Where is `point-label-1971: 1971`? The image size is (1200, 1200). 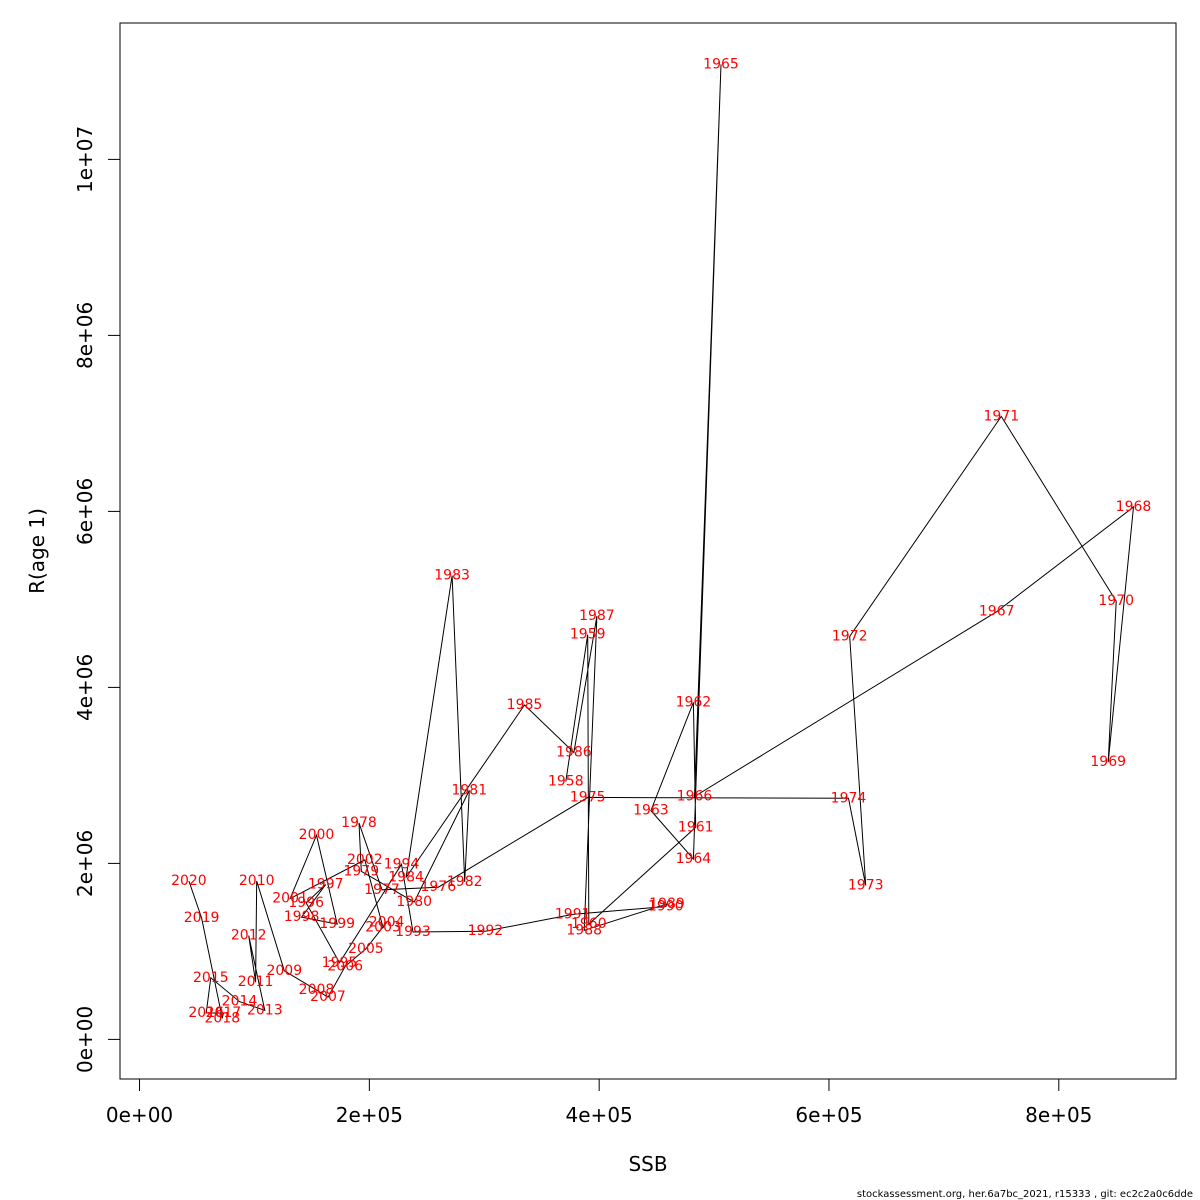
point-label-1971: 1971 is located at coordinates (1001, 416).